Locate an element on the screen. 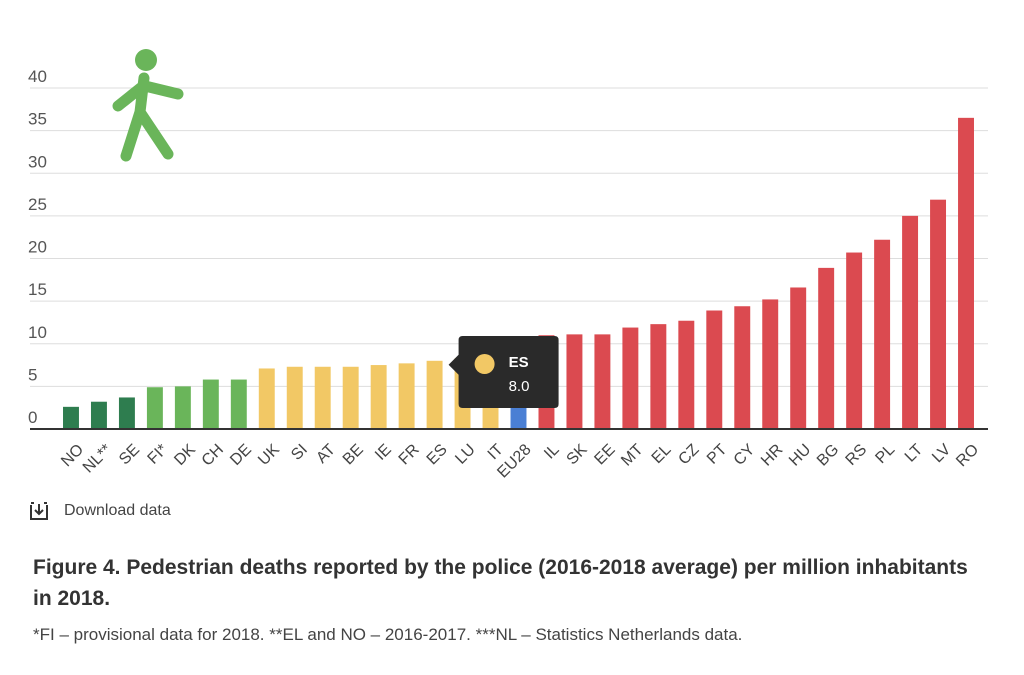 This screenshot has height=675, width=1024. y-tick-label: 15 is located at coordinates (37, 289).